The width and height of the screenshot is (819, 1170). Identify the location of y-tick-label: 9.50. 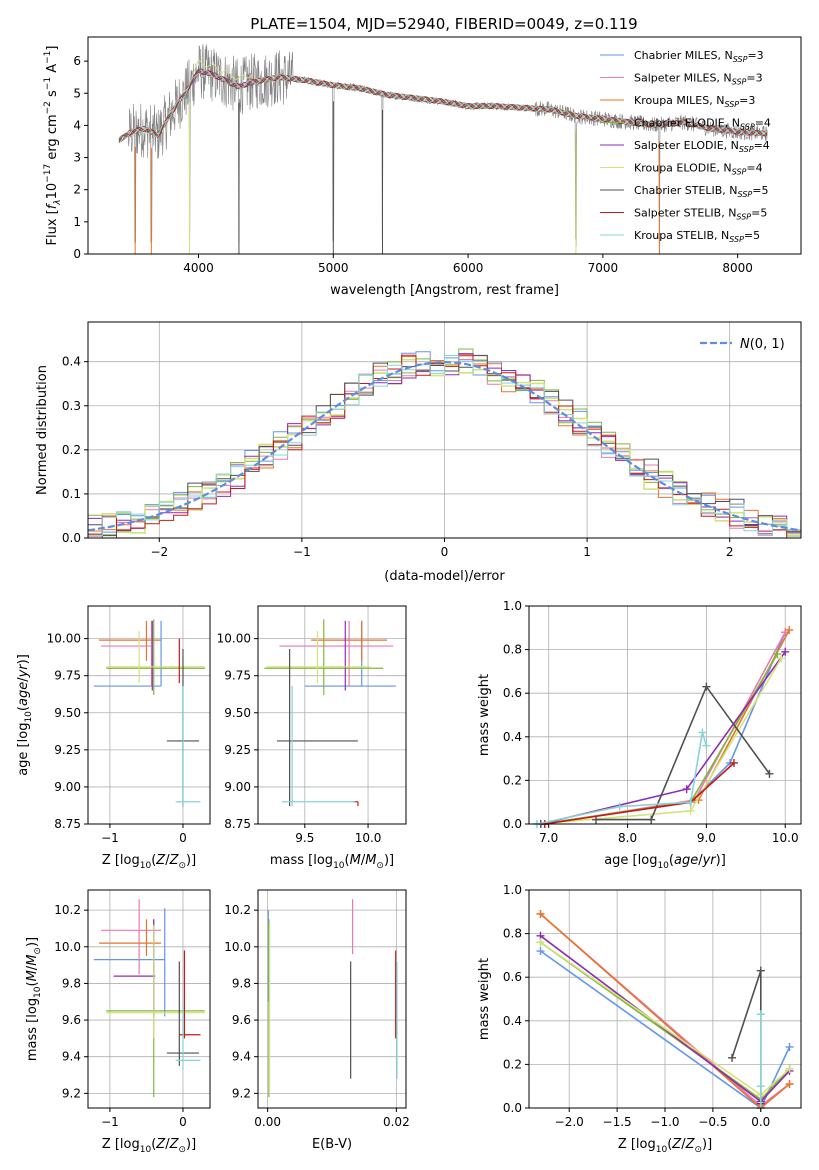
(237, 713).